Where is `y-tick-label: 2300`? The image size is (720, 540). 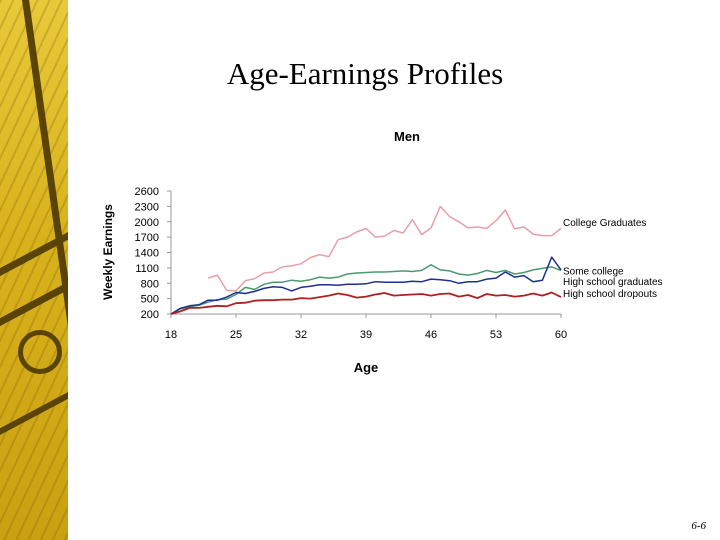
y-tick-label: 2300 is located at coordinates (147, 207).